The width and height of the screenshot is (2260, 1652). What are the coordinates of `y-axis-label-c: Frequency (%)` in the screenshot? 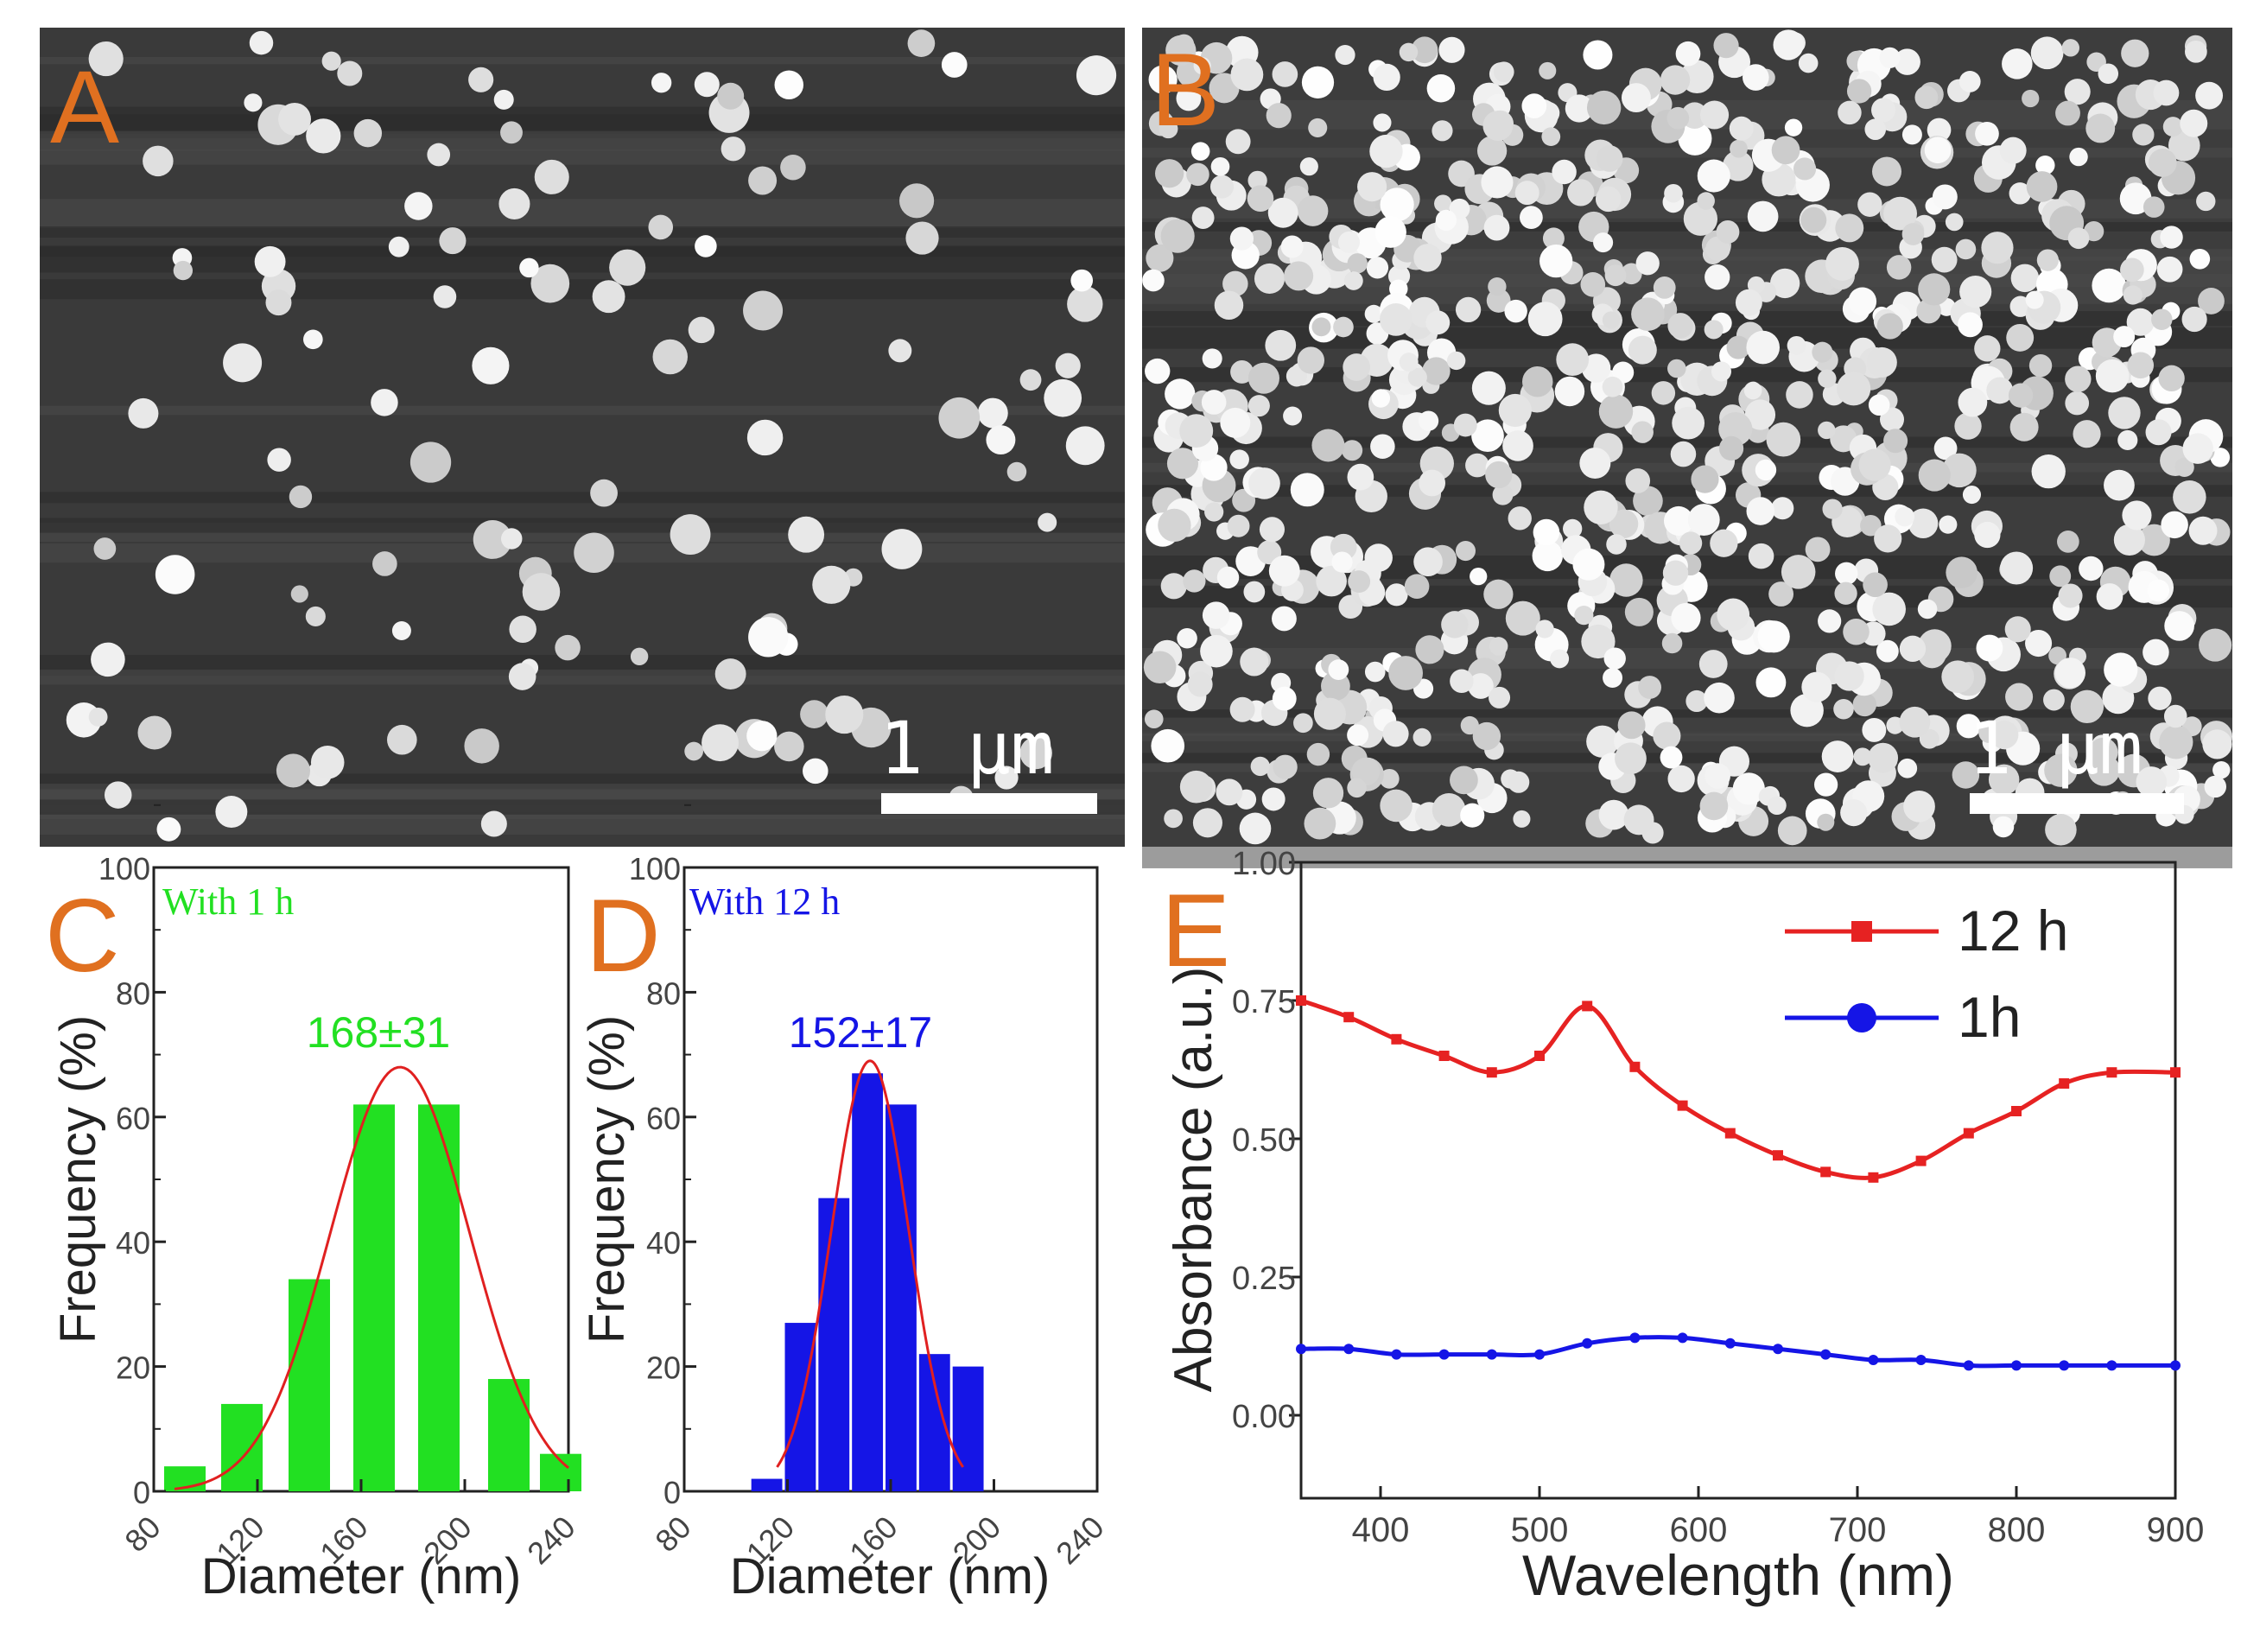 It's located at (78, 1180).